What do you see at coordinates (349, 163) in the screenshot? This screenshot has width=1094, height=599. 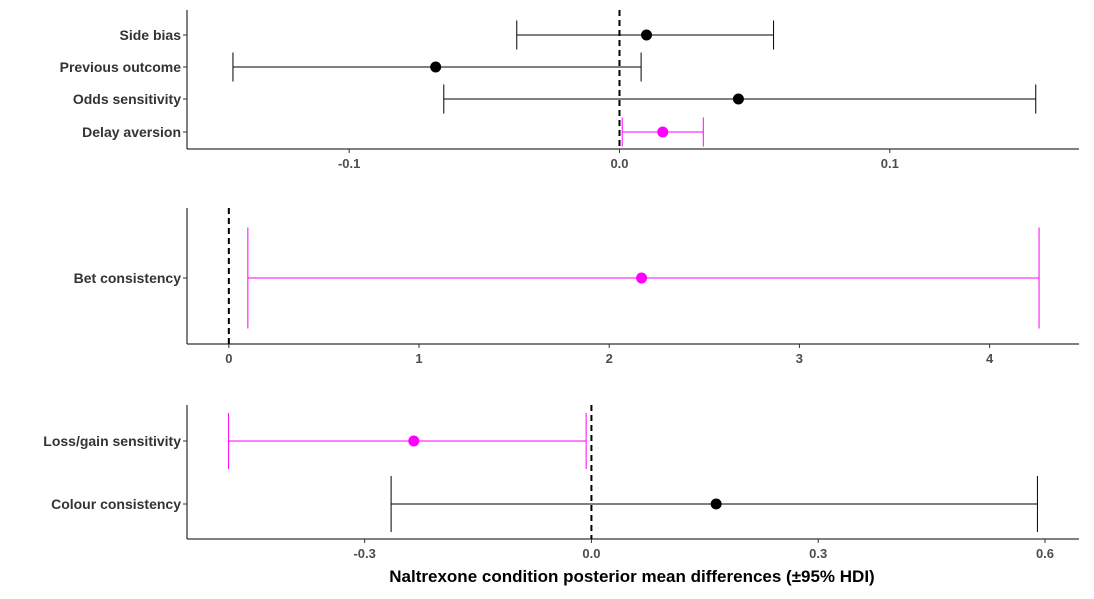 I see `panel-1-x-tick-label: -0.1` at bounding box center [349, 163].